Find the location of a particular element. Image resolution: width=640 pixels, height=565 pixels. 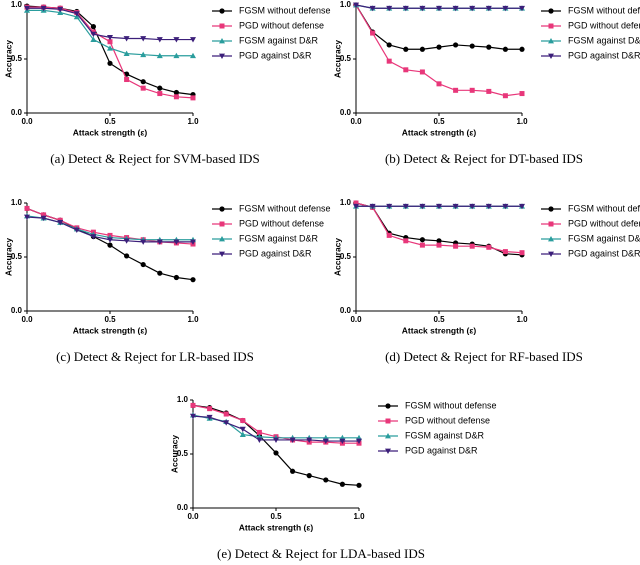

caption: (e) Detect & Reject for LDA-based IDS is located at coordinates (321, 553).